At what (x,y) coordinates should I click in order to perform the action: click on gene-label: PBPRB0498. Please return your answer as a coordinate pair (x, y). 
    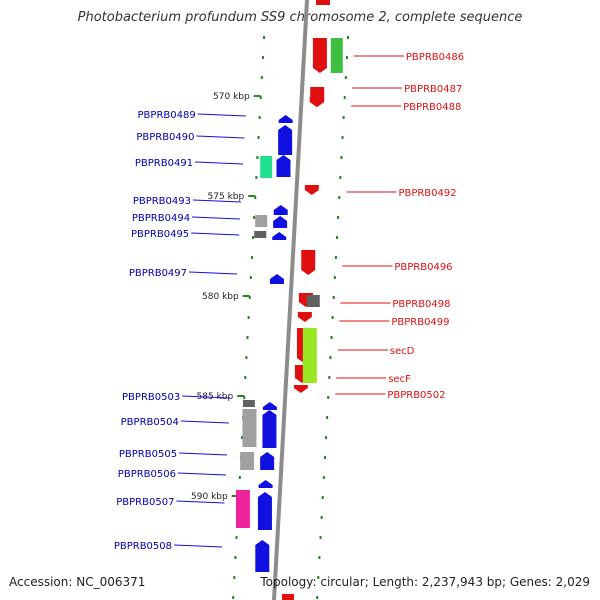
    Looking at the image, I should click on (421, 304).